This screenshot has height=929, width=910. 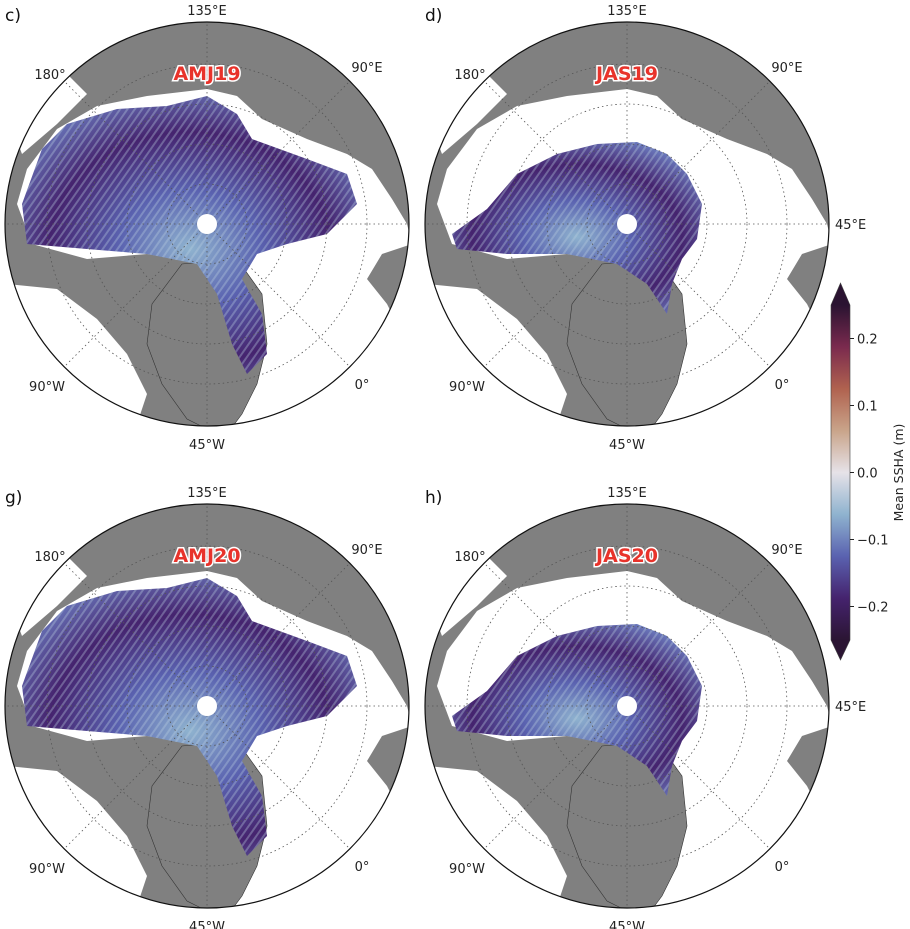 I want to click on colorbar-outline, so click(x=840, y=471).